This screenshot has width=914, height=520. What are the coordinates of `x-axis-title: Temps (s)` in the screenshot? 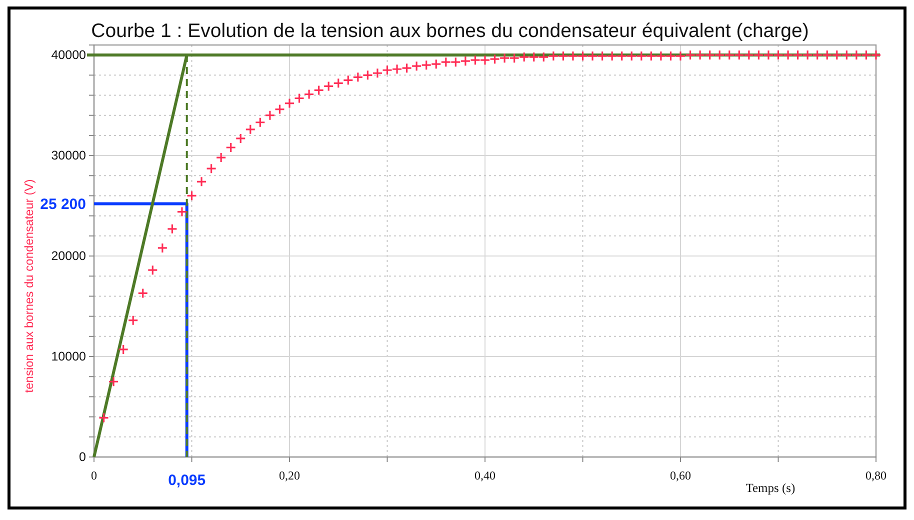 It's located at (771, 488).